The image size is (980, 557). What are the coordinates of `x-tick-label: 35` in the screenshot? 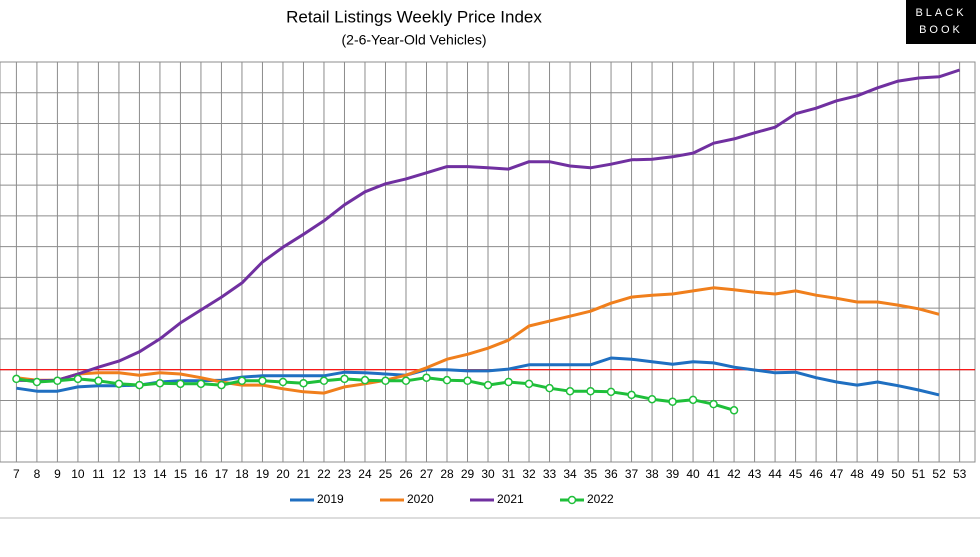 It's located at (591, 474).